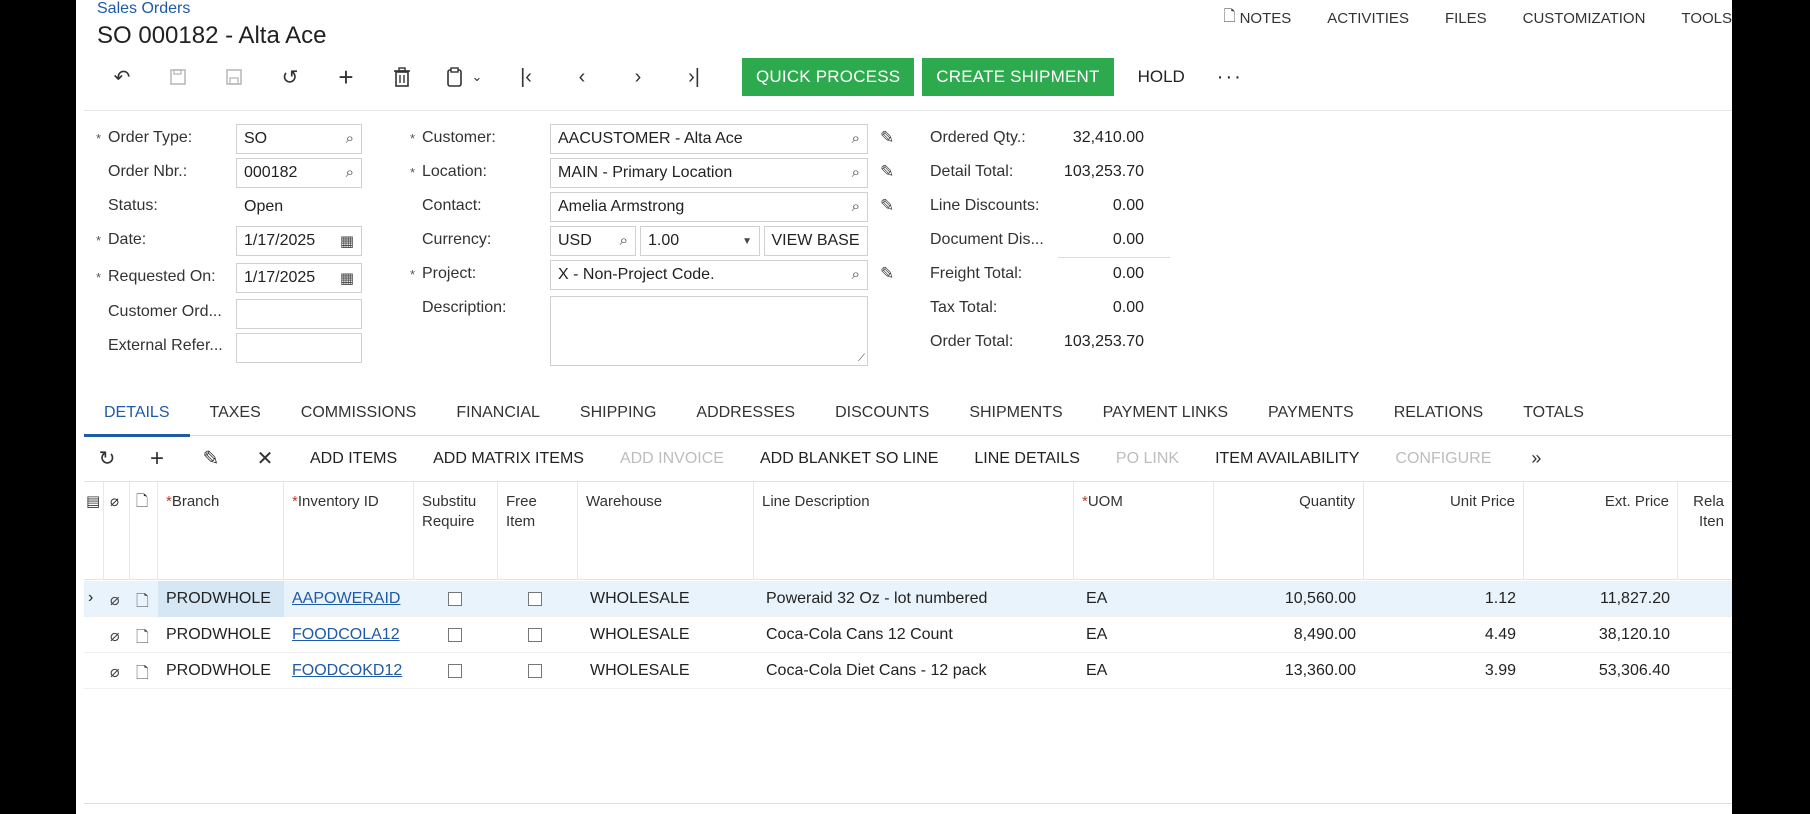  Describe the element at coordinates (1320, 670) in the screenshot. I see `cell-quantity: 13,360.00` at that location.